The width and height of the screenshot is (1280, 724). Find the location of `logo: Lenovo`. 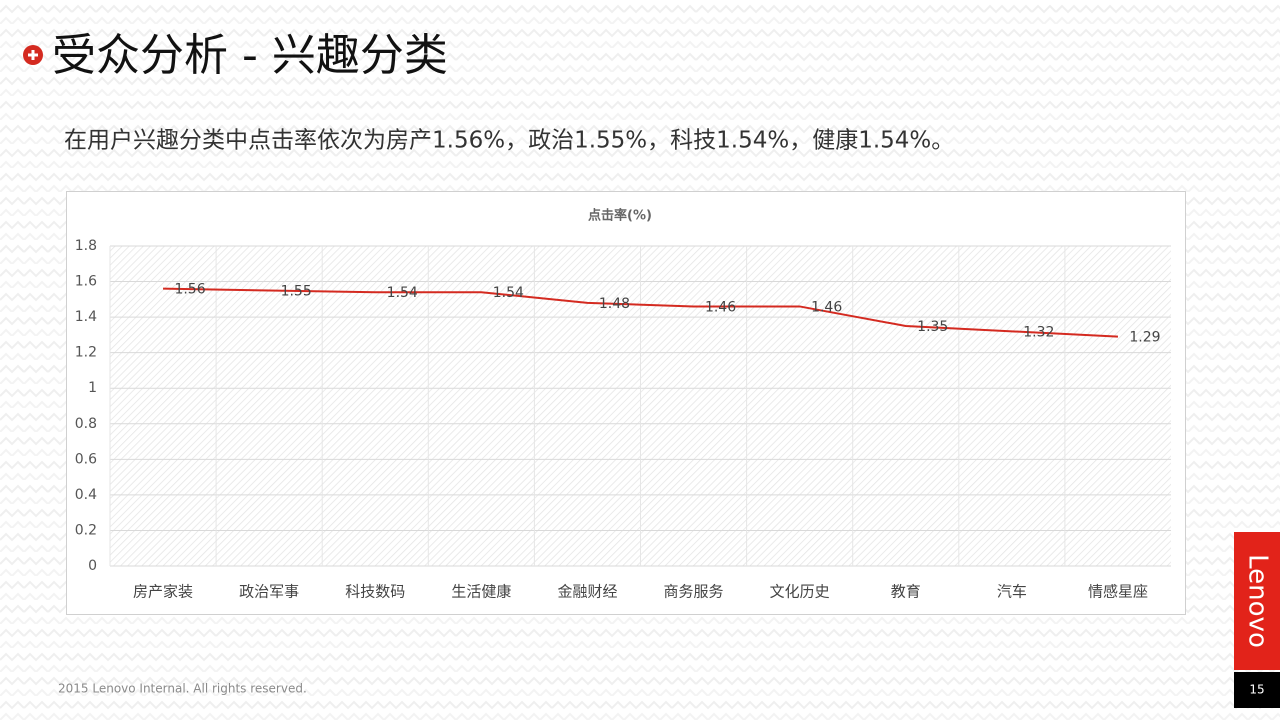

logo: Lenovo is located at coordinates (1258, 601).